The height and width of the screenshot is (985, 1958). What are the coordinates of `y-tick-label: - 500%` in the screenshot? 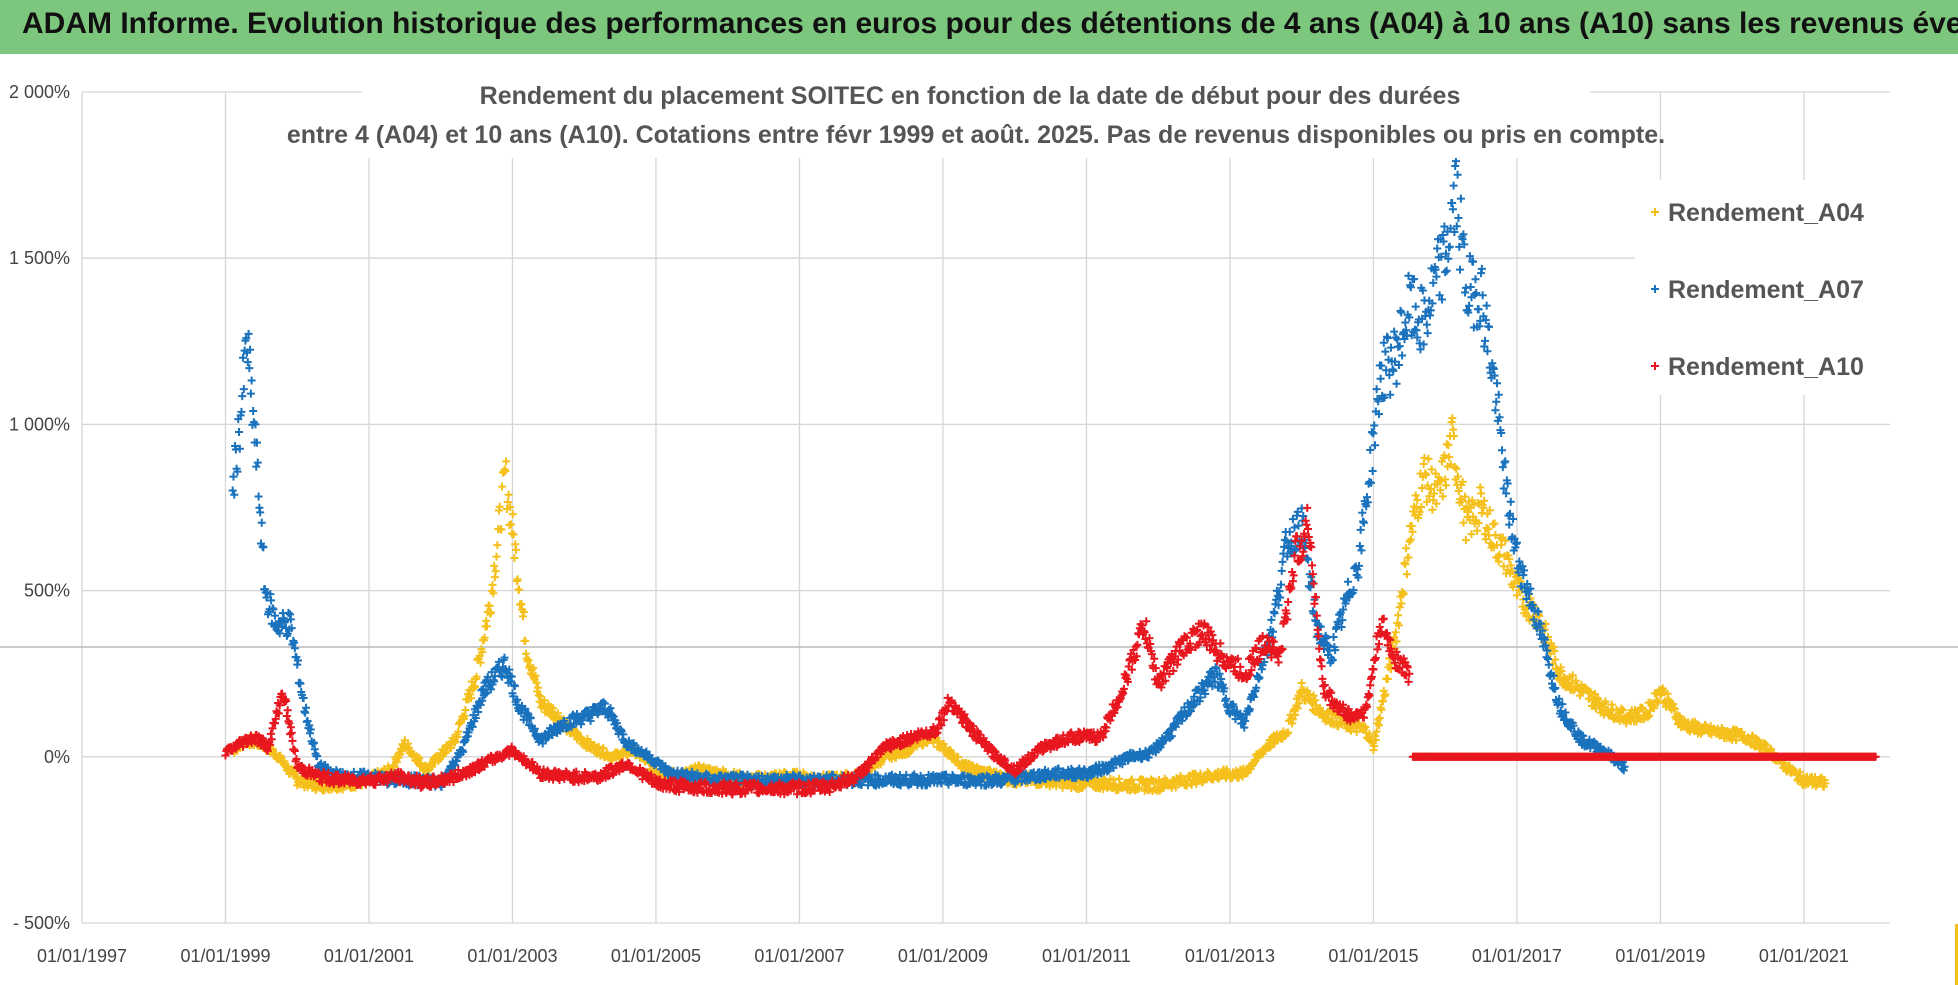 It's located at (41, 923).